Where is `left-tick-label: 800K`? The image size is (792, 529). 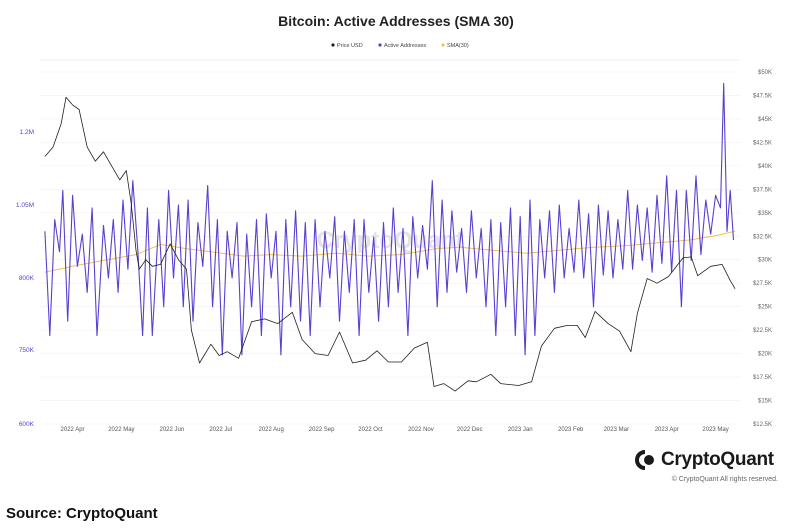
left-tick-label: 800K is located at coordinates (27, 278).